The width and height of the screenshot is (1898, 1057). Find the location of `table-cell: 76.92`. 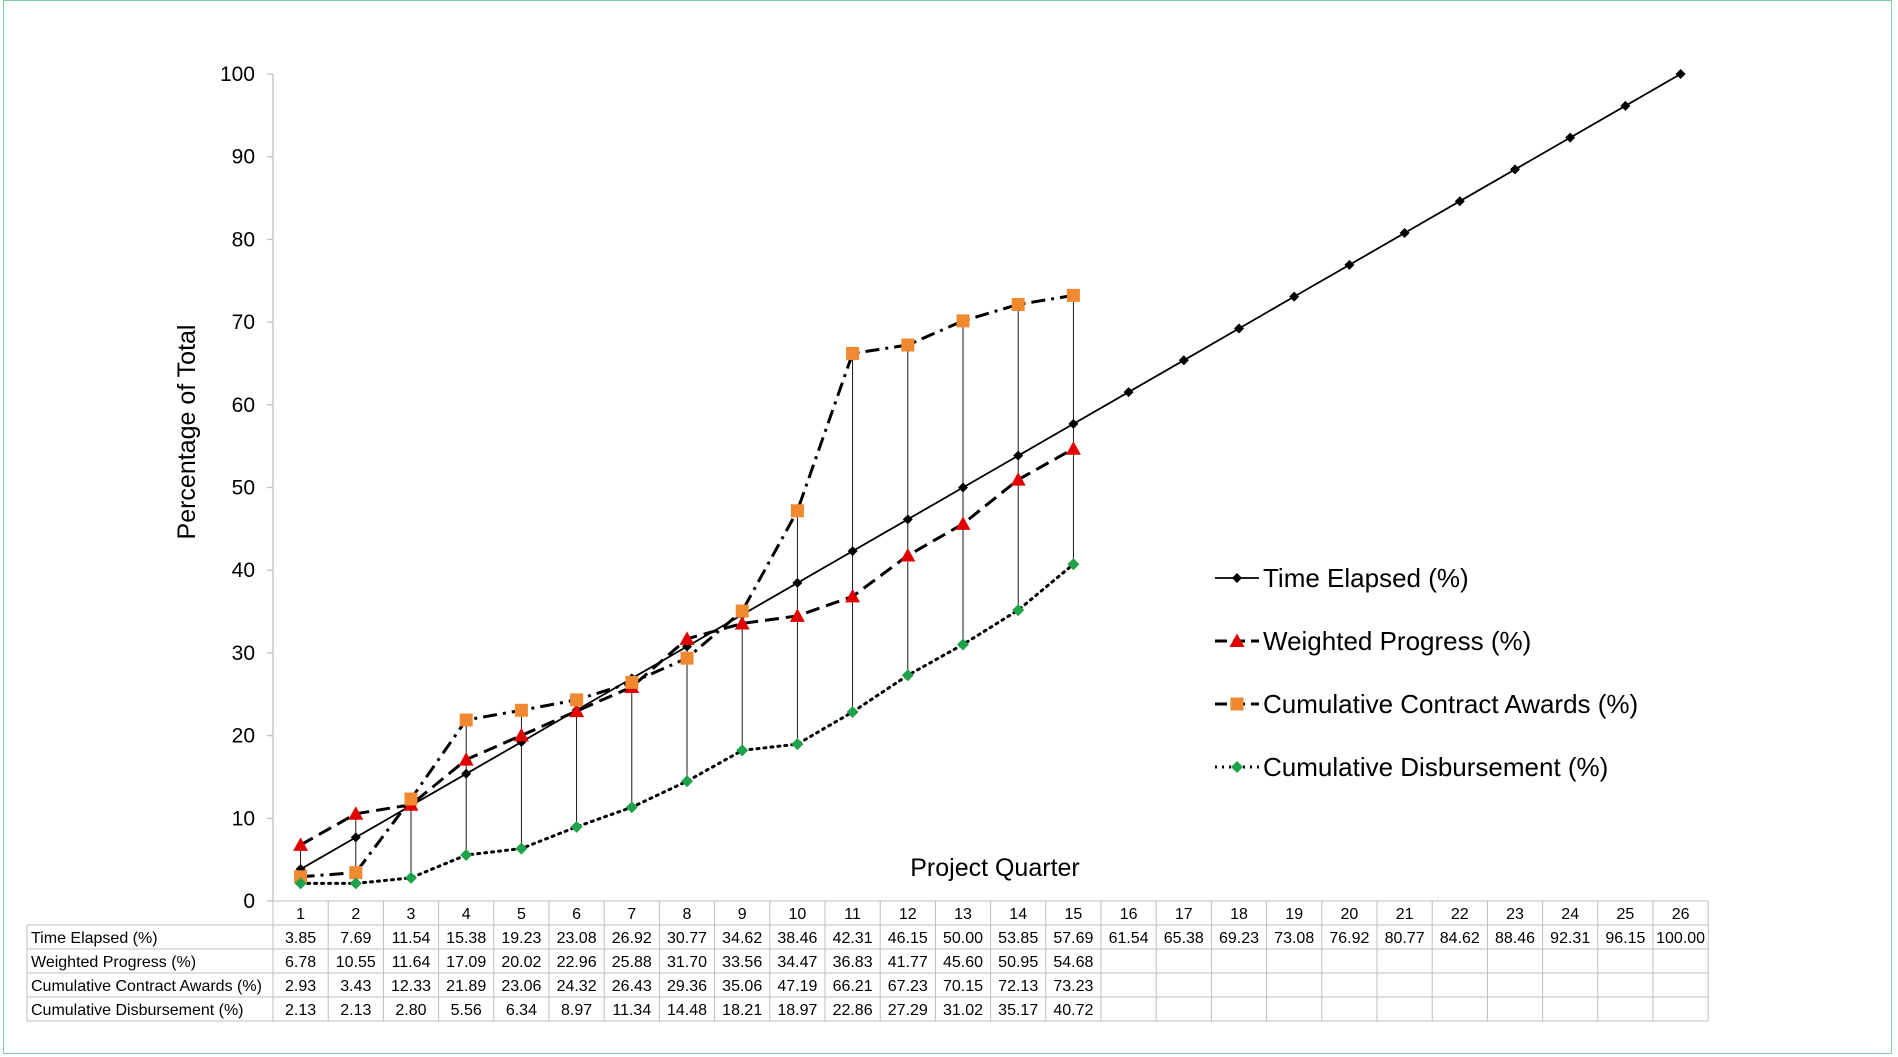

table-cell: 76.92 is located at coordinates (1349, 938).